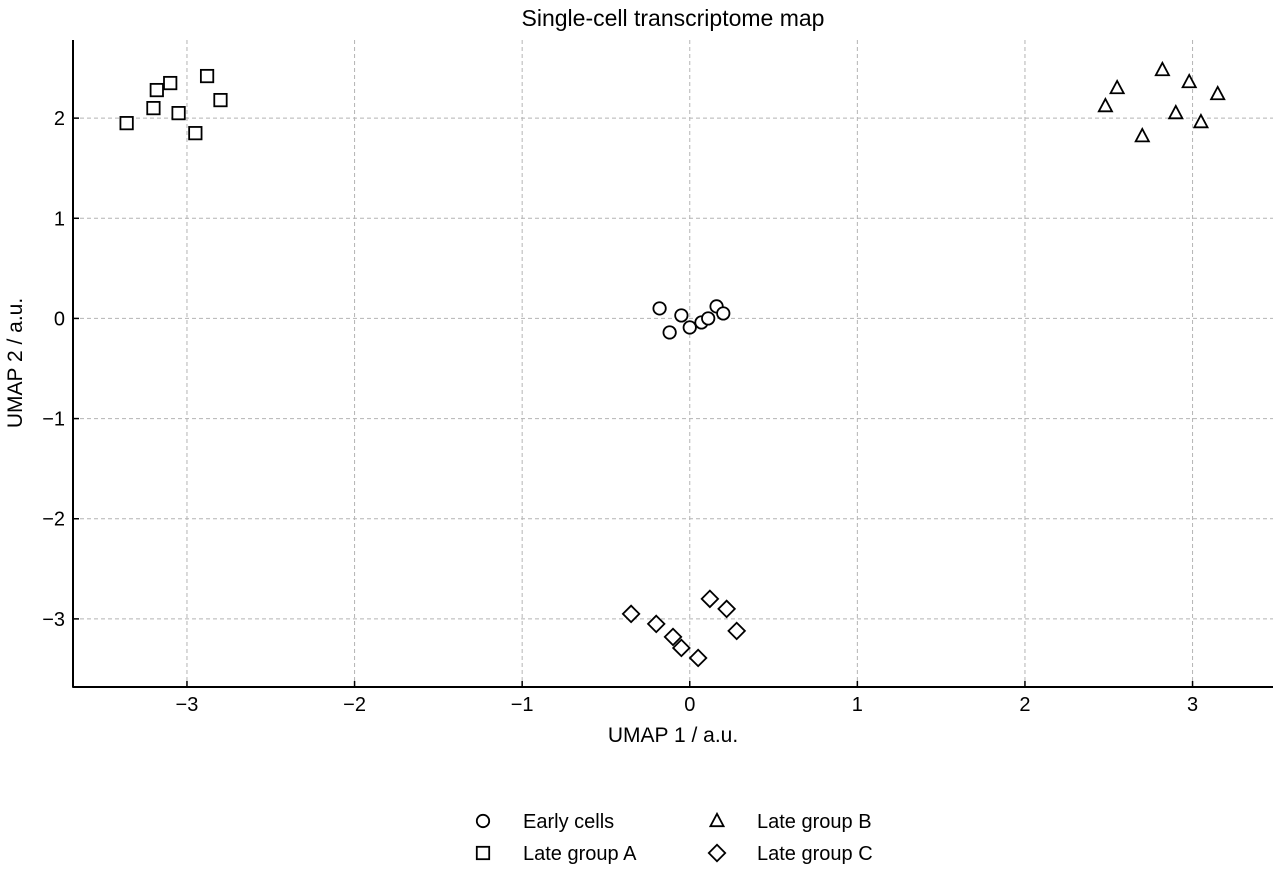  I want to click on y-axis-label: UMAP 2 / a.u., so click(15, 363).